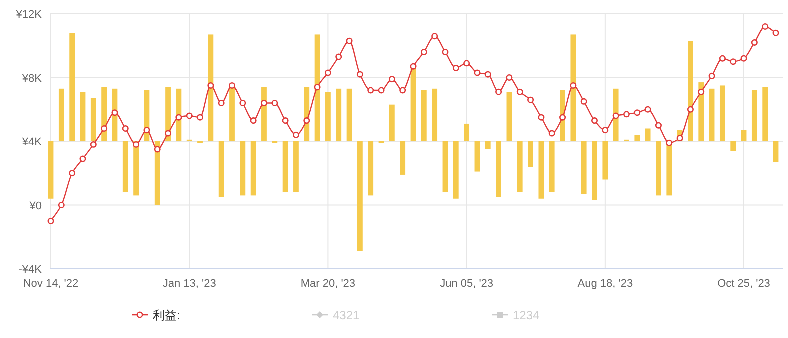 The width and height of the screenshot is (788, 338). I want to click on x-tick-label: Nov 14, '22, so click(51, 284).